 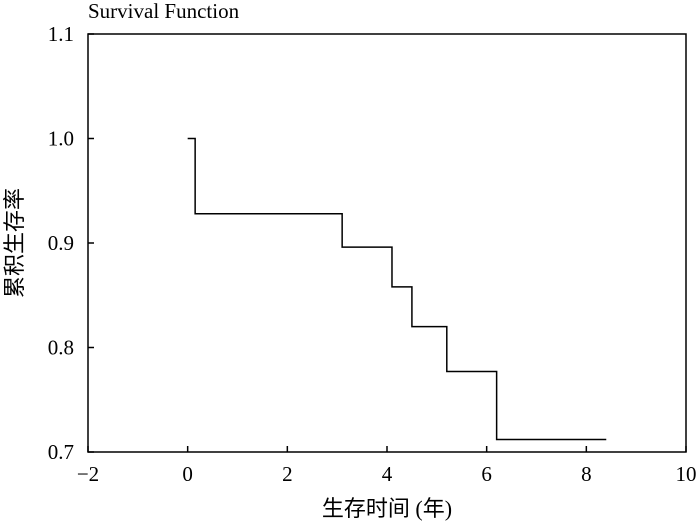 I want to click on x-tick-label: 0, so click(x=187, y=474).